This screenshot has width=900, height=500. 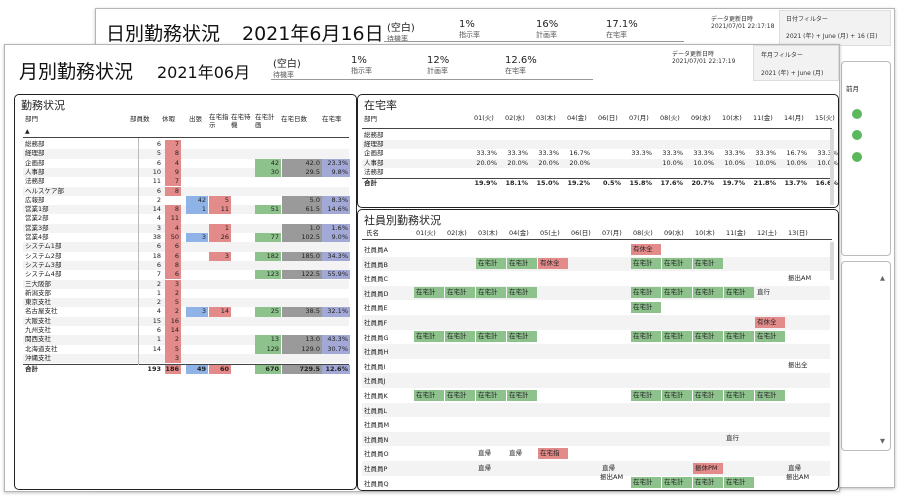 I want to click on month-filter-value: 2021 (年) + June (月), so click(x=792, y=73).